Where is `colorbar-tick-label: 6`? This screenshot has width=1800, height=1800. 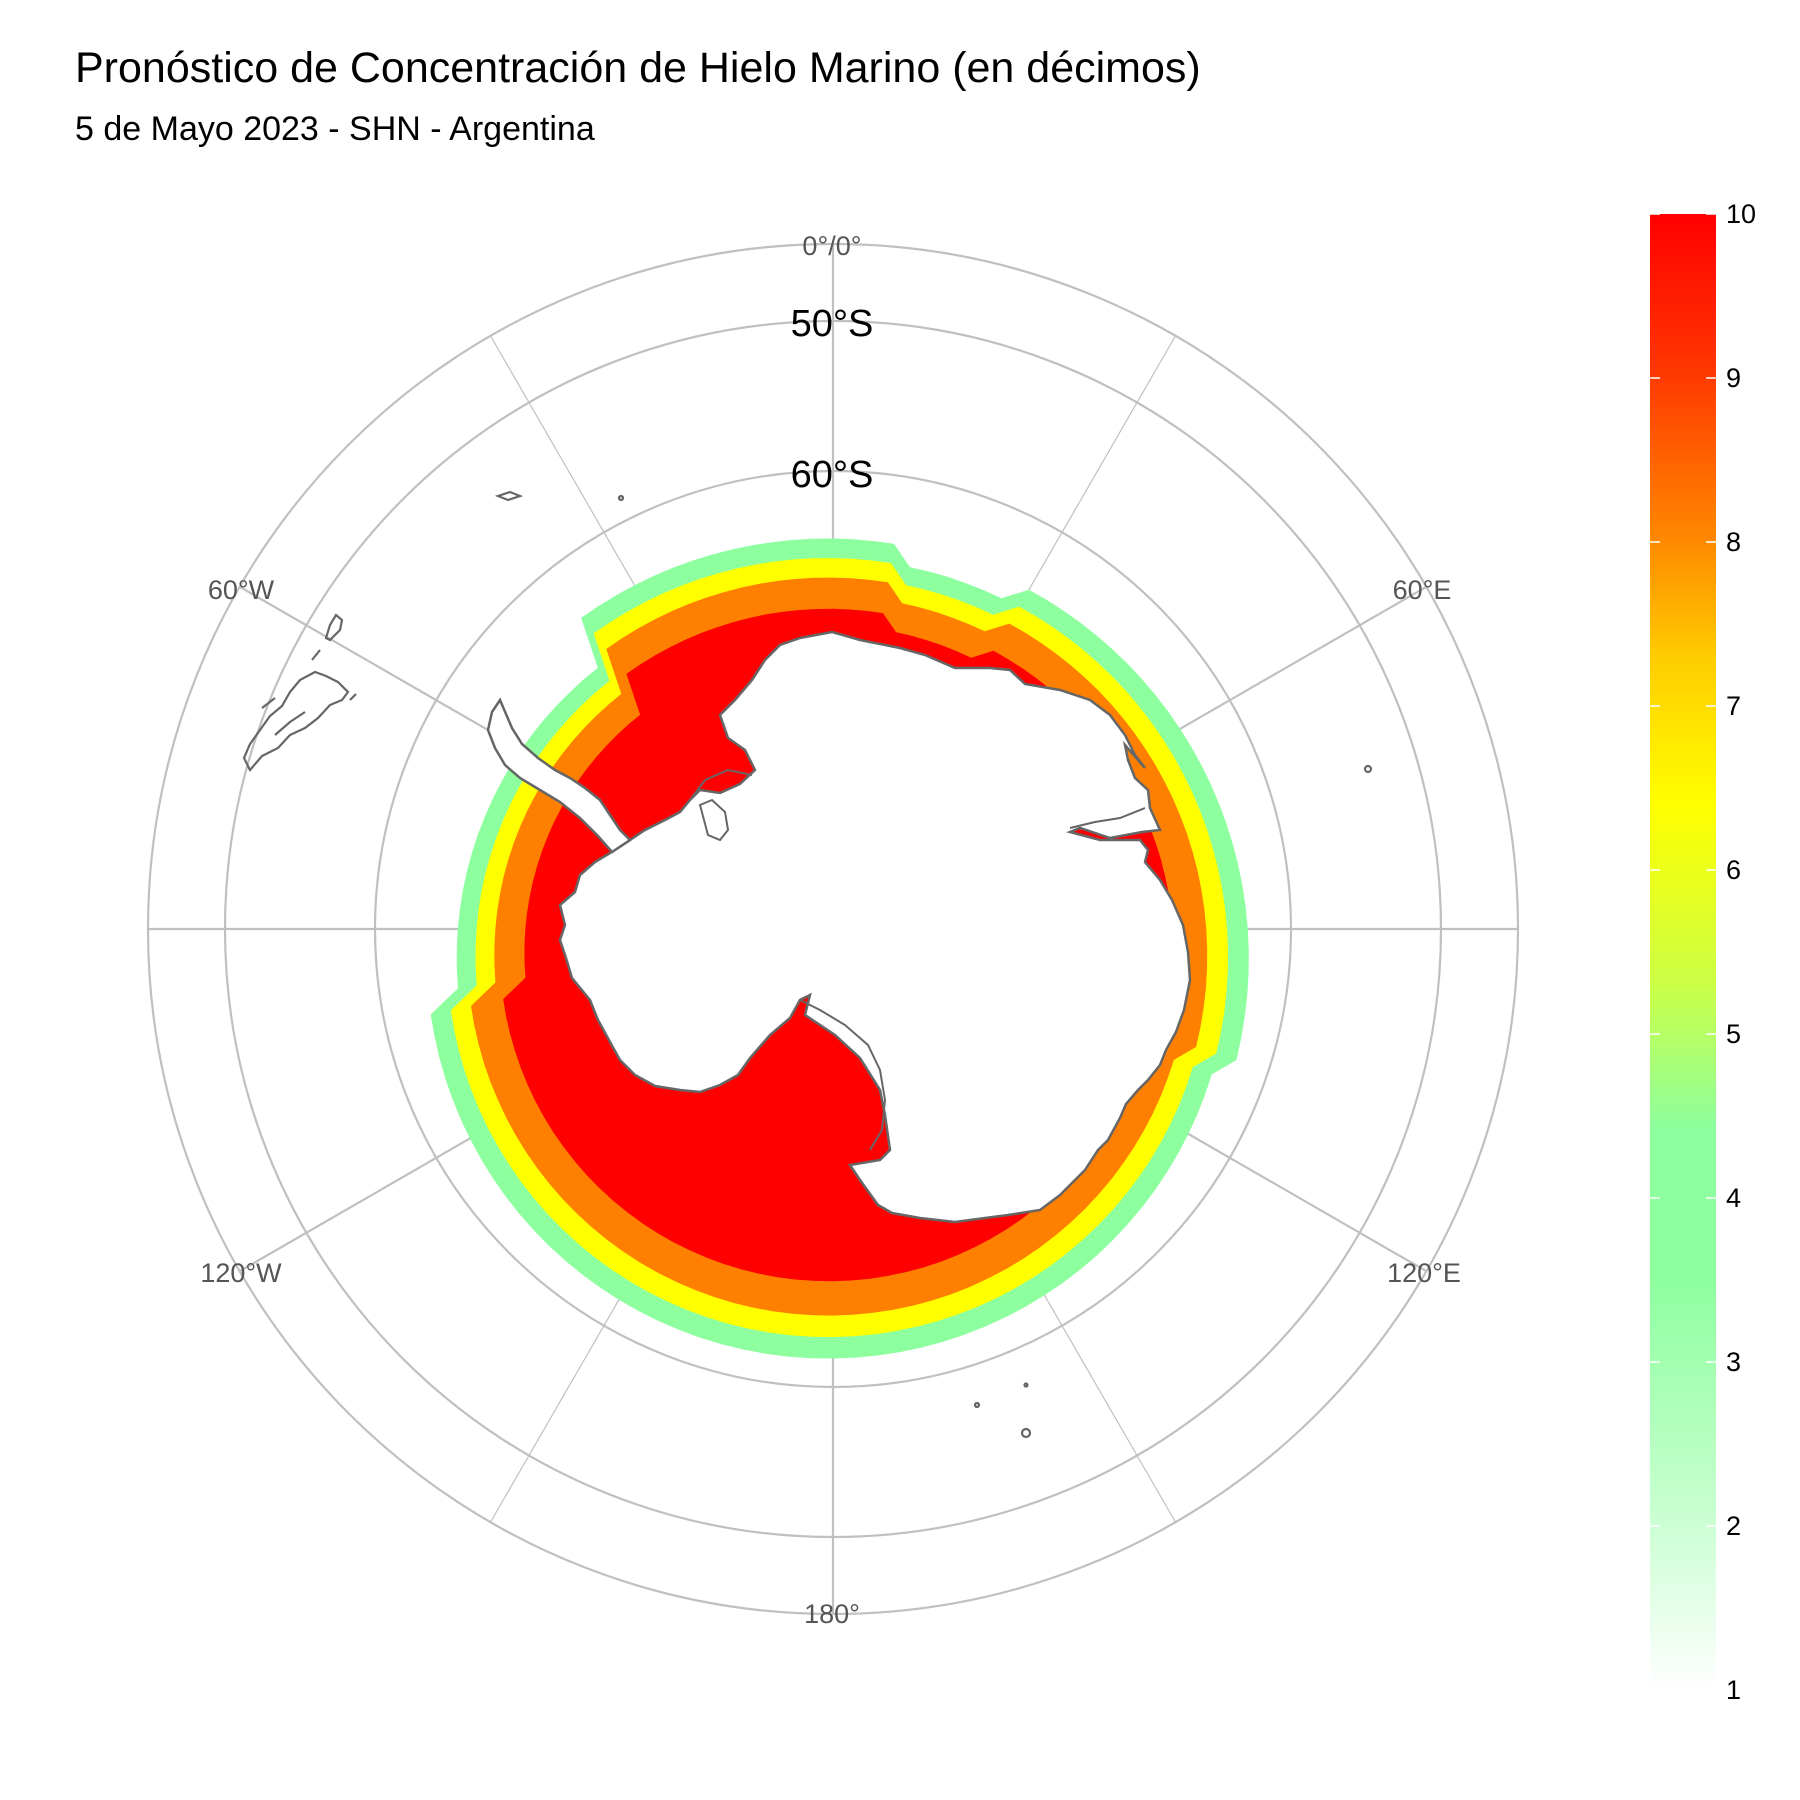 colorbar-tick-label: 6 is located at coordinates (1733, 870).